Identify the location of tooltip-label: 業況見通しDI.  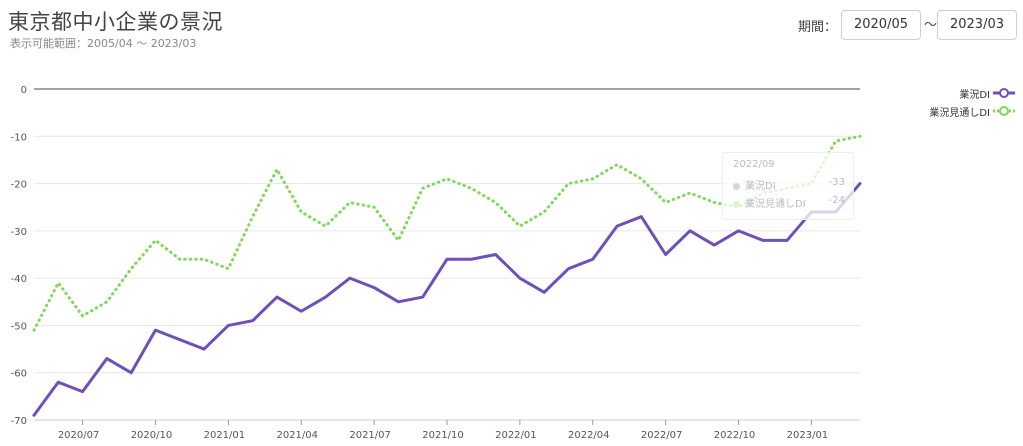
(775, 204).